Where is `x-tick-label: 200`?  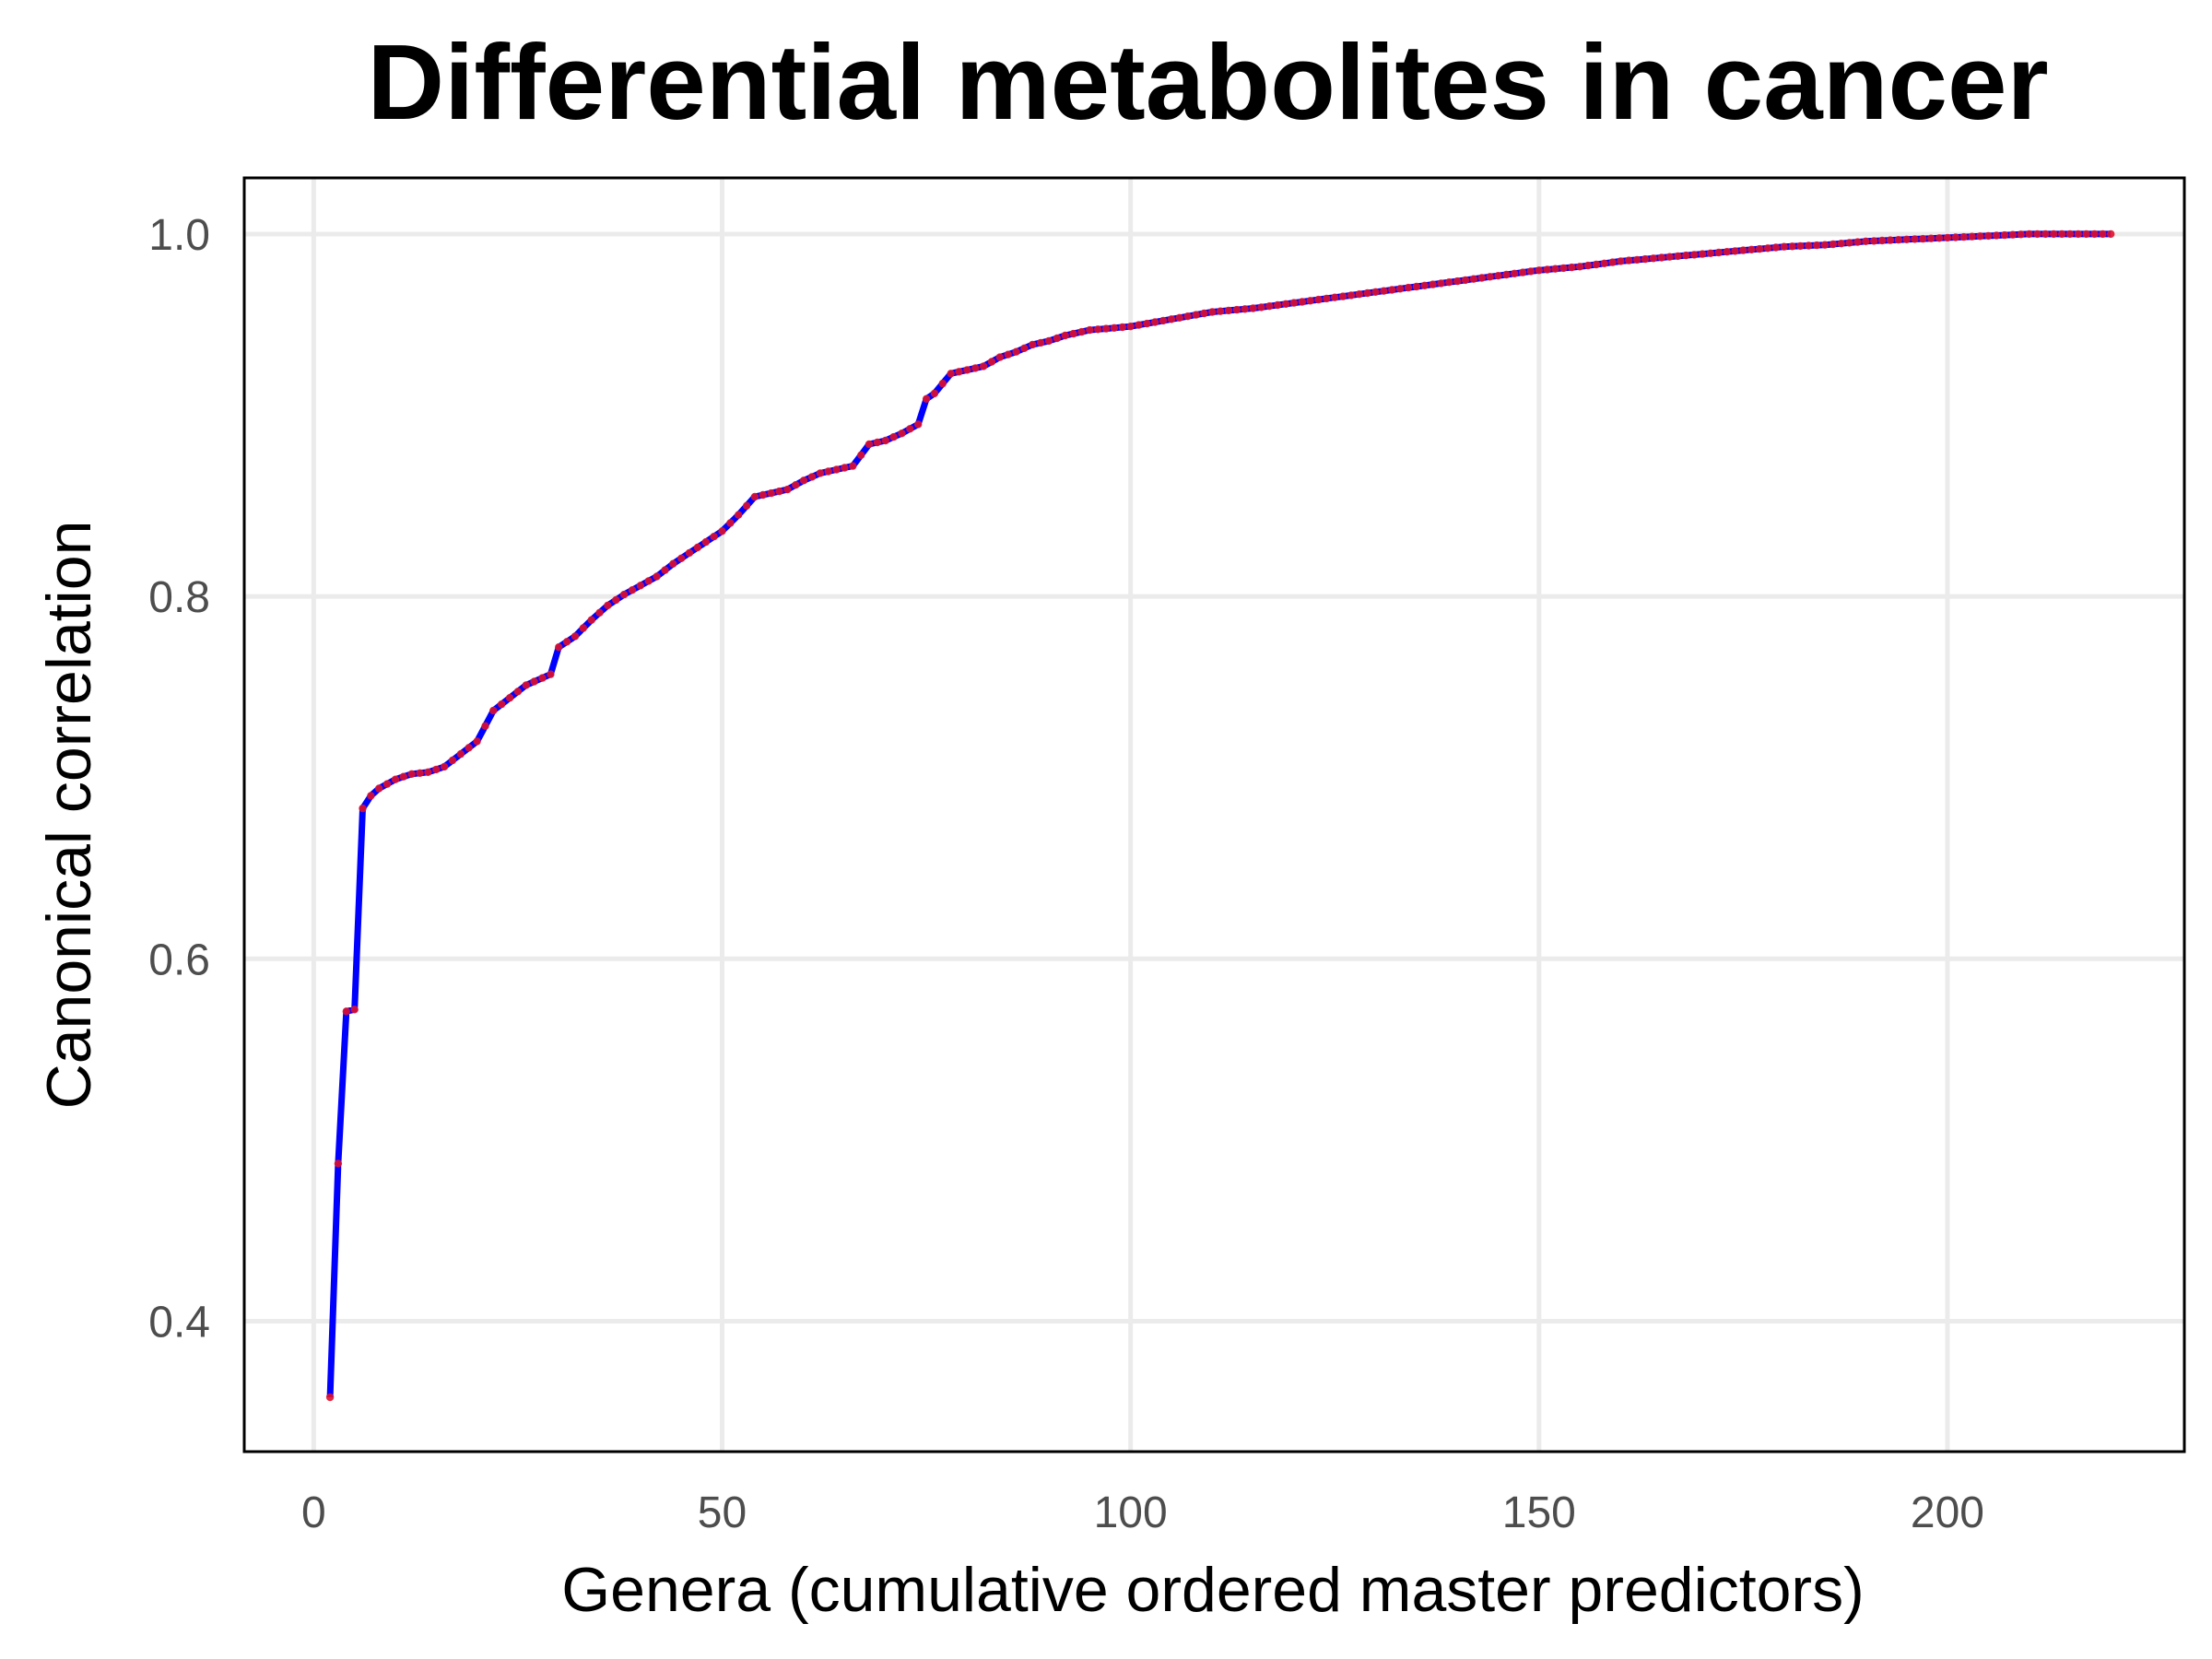 x-tick-label: 200 is located at coordinates (1947, 1512).